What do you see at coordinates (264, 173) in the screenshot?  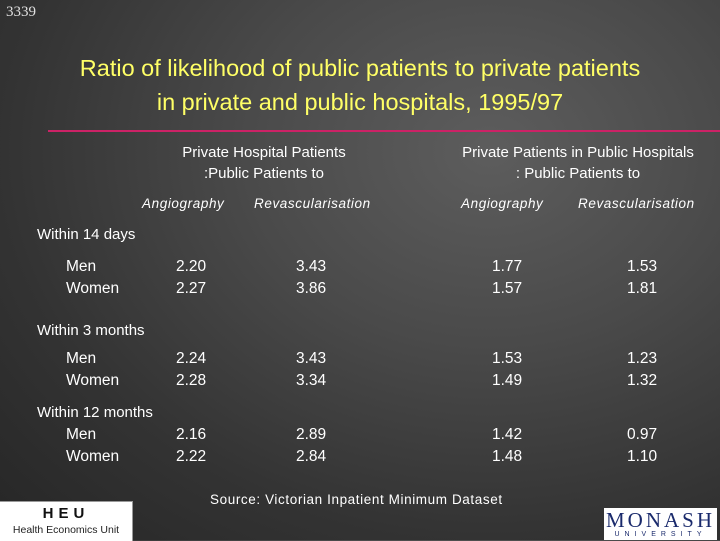 I see `column-group-private-hospital-line-2: :Public Patients to` at bounding box center [264, 173].